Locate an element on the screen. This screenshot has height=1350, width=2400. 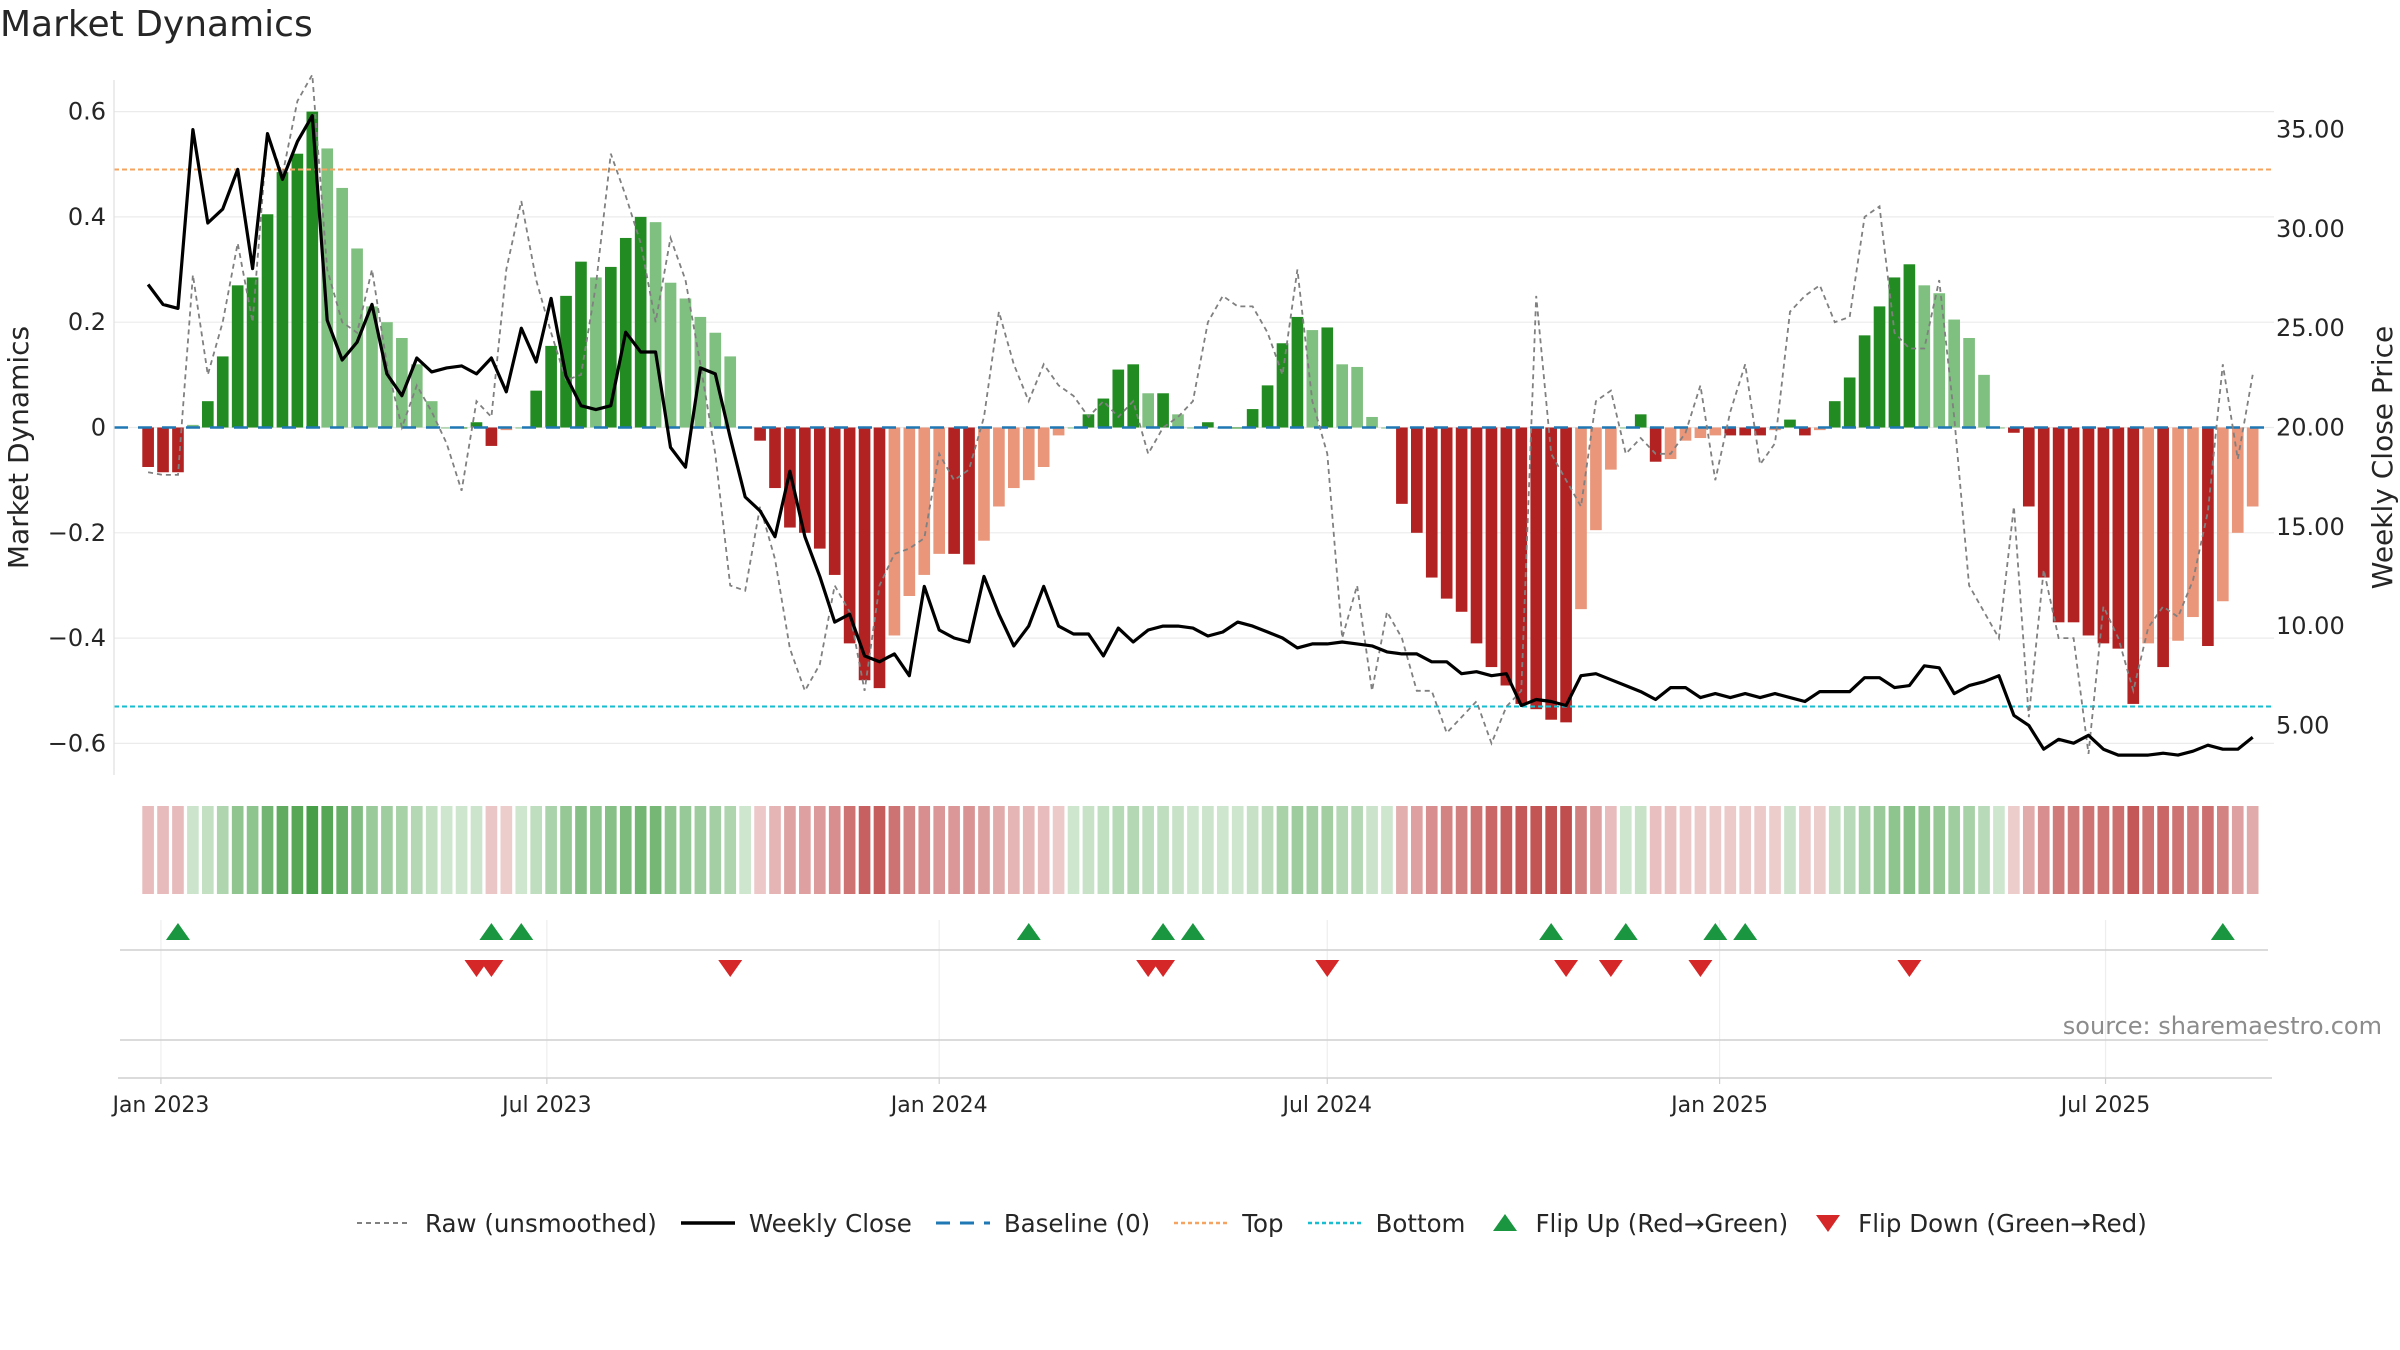
x-tick-label: Jul 2025 is located at coordinates (2105, 1105).